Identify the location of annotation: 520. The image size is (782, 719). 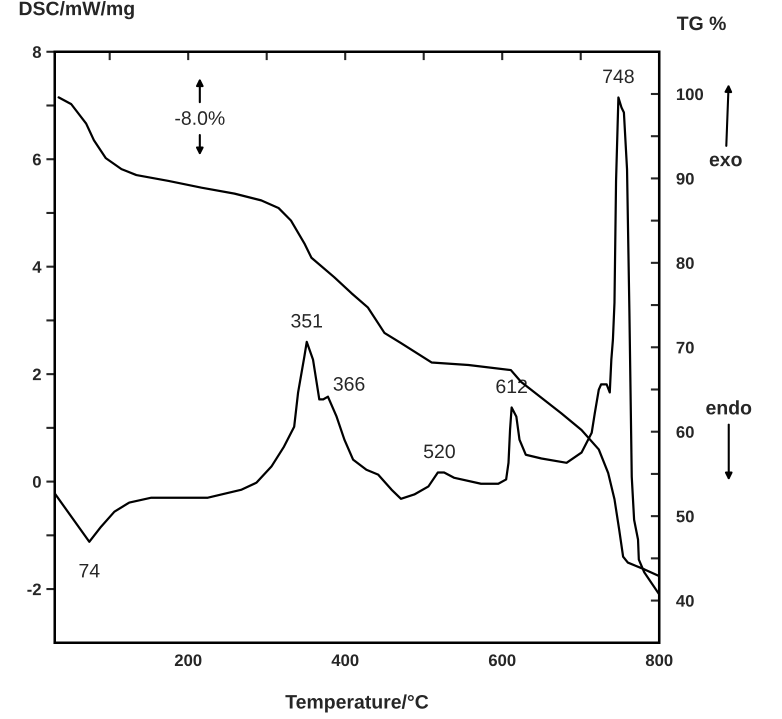
(439, 451).